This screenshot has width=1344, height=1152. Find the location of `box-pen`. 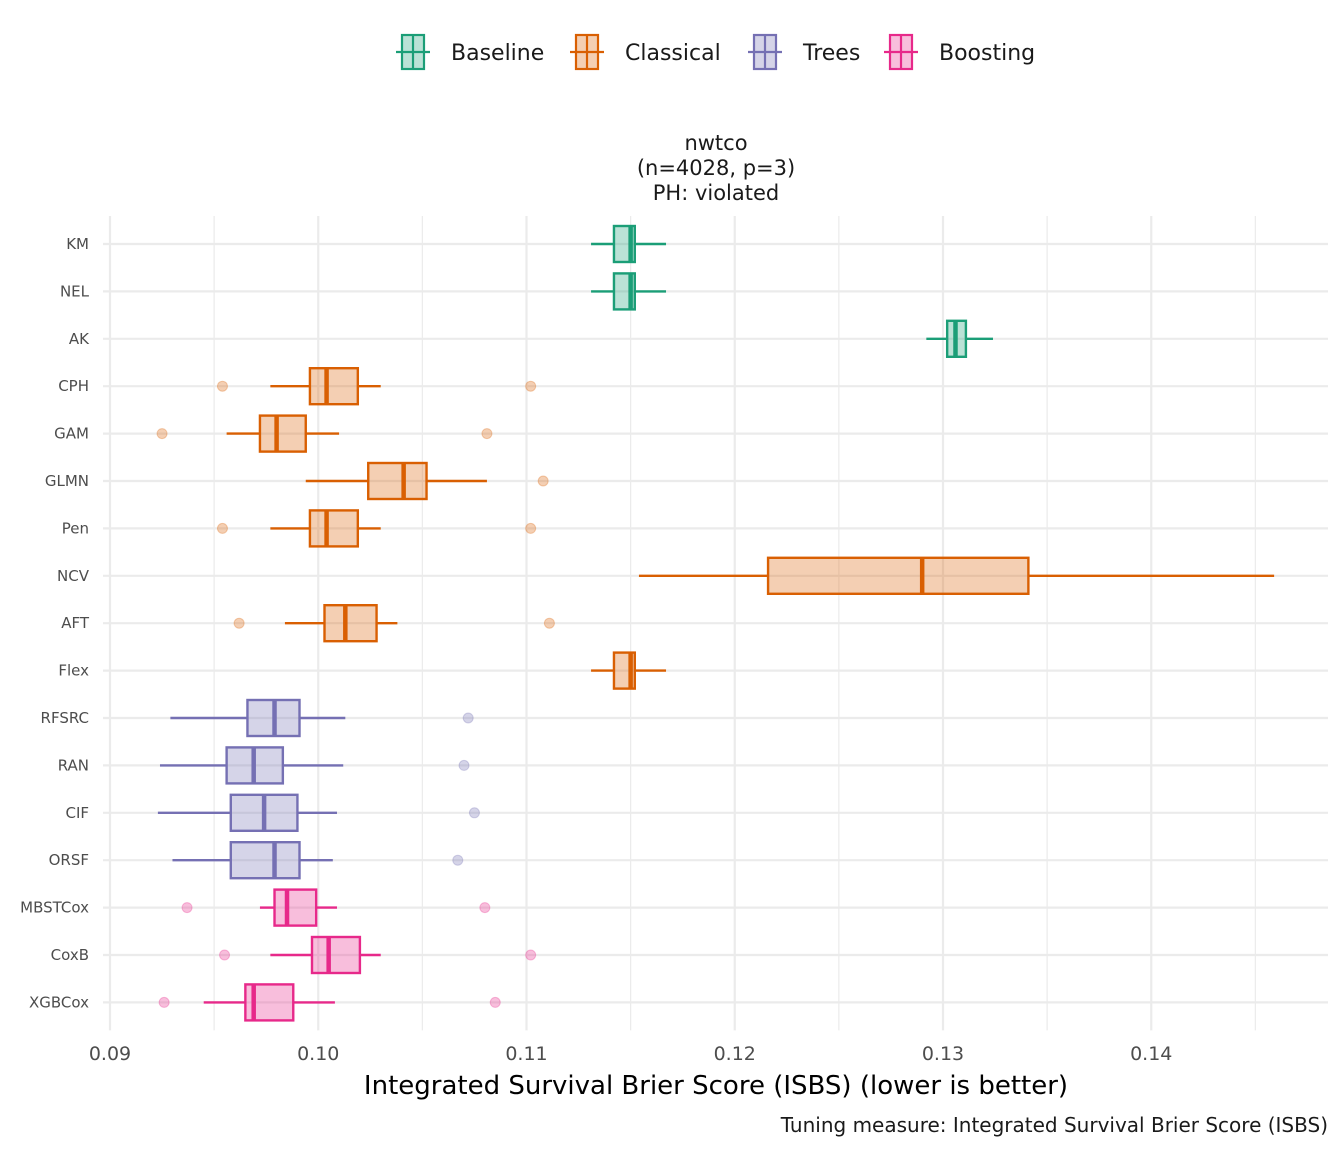

box-pen is located at coordinates (376, 528).